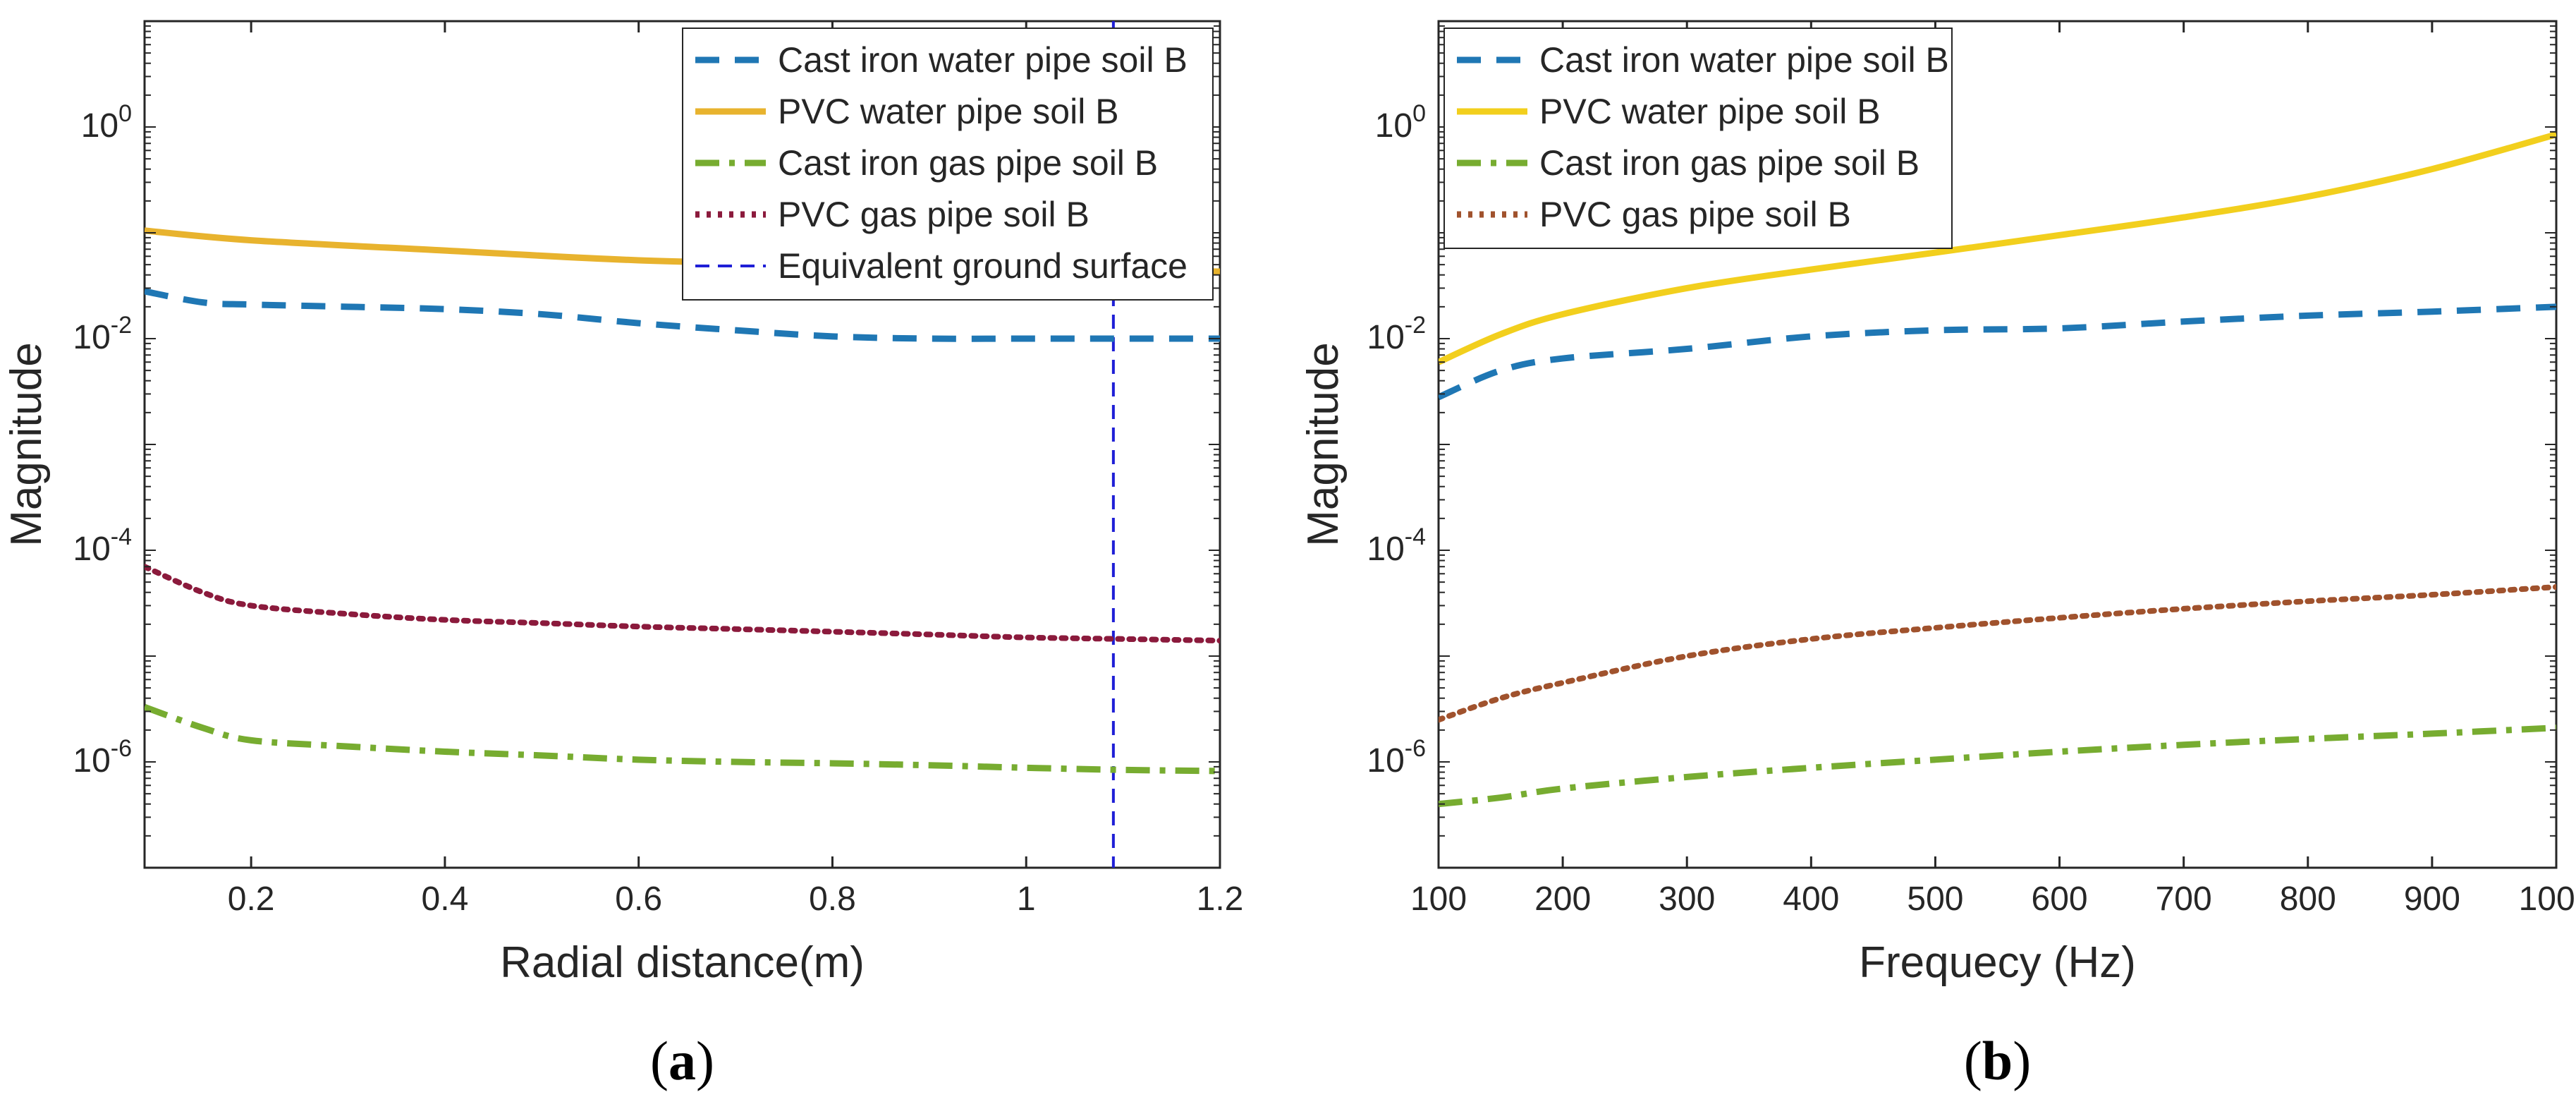 The width and height of the screenshot is (2576, 1097). Describe the element at coordinates (252, 899) in the screenshot. I see `x-tick-label: 0.2` at that location.